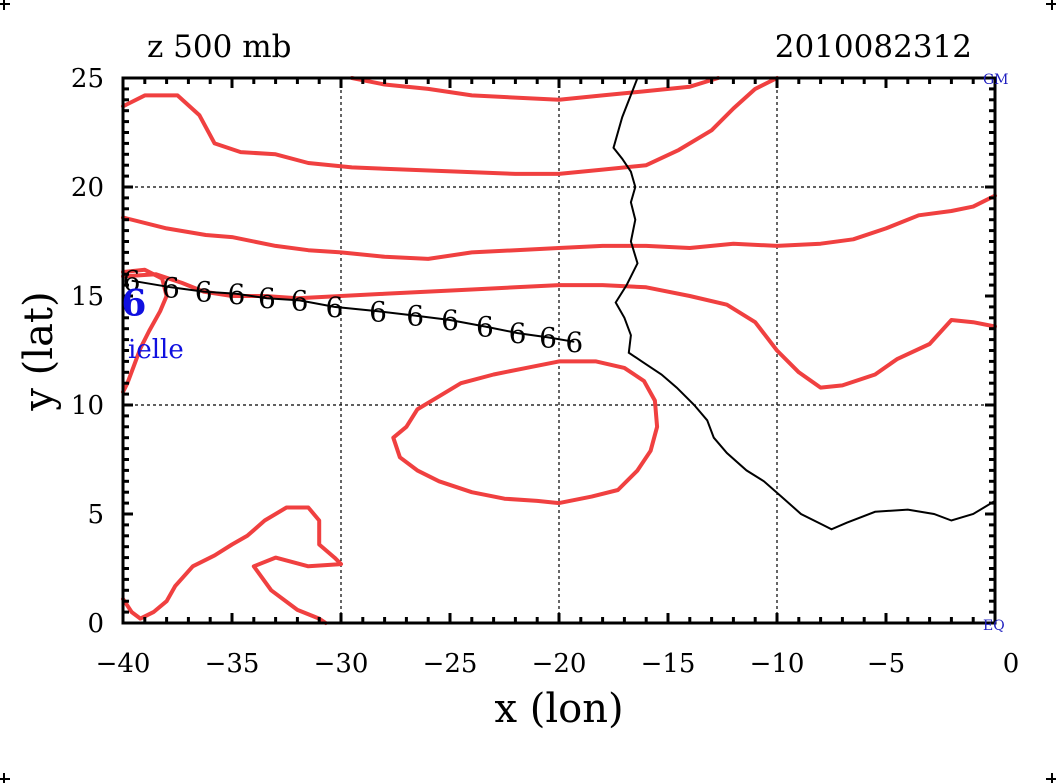 The image size is (1056, 783). I want to click on x-tick-label: −15, so click(668, 664).